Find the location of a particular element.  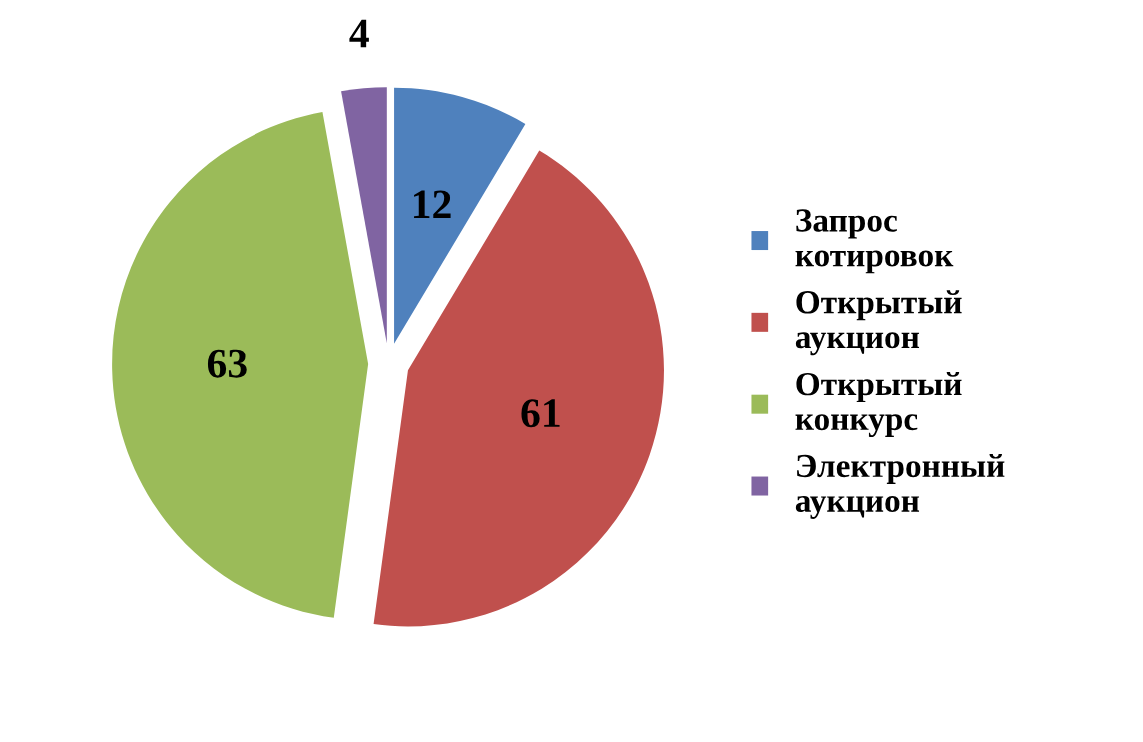

data-label: 12 is located at coordinates (432, 204).